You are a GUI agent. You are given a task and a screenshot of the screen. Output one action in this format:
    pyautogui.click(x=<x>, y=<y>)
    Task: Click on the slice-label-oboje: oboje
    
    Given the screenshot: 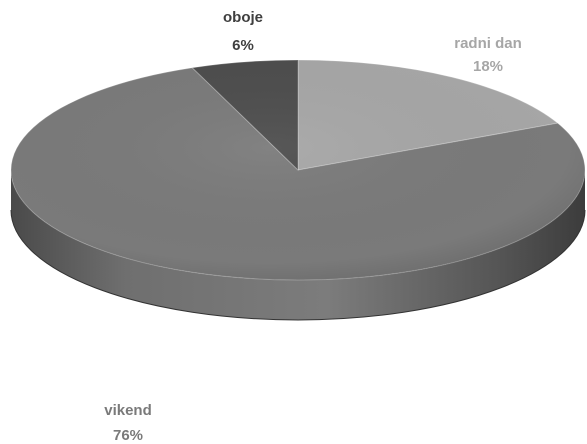 What is the action you would take?
    pyautogui.click(x=243, y=17)
    